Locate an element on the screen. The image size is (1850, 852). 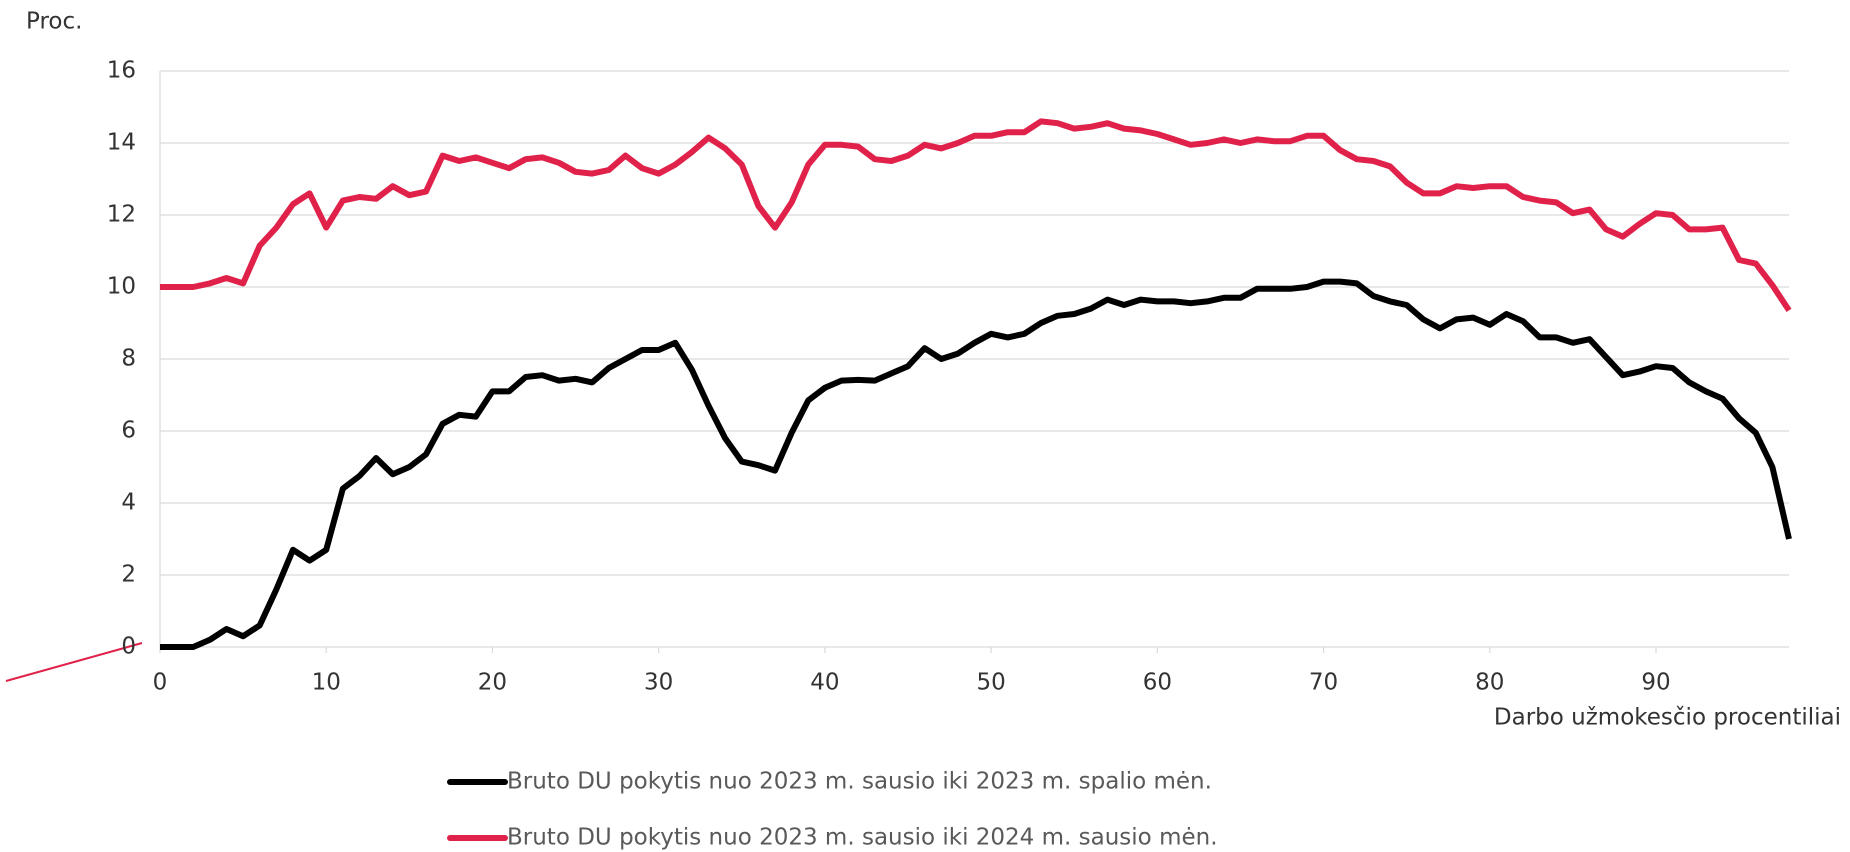
x-axis-label: Darbo užmokesčio procentiliai is located at coordinates (1667, 718).